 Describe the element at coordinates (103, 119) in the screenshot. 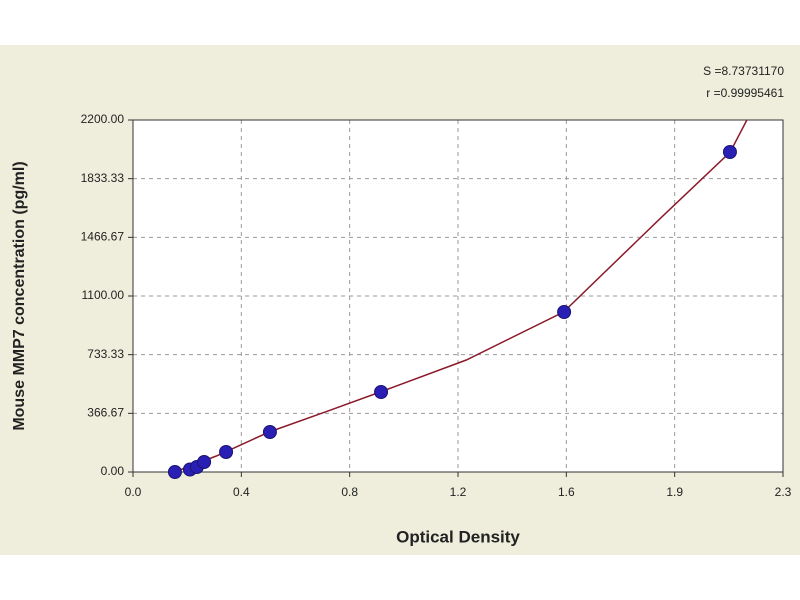

I see `y-tick-label: 2200.00` at that location.